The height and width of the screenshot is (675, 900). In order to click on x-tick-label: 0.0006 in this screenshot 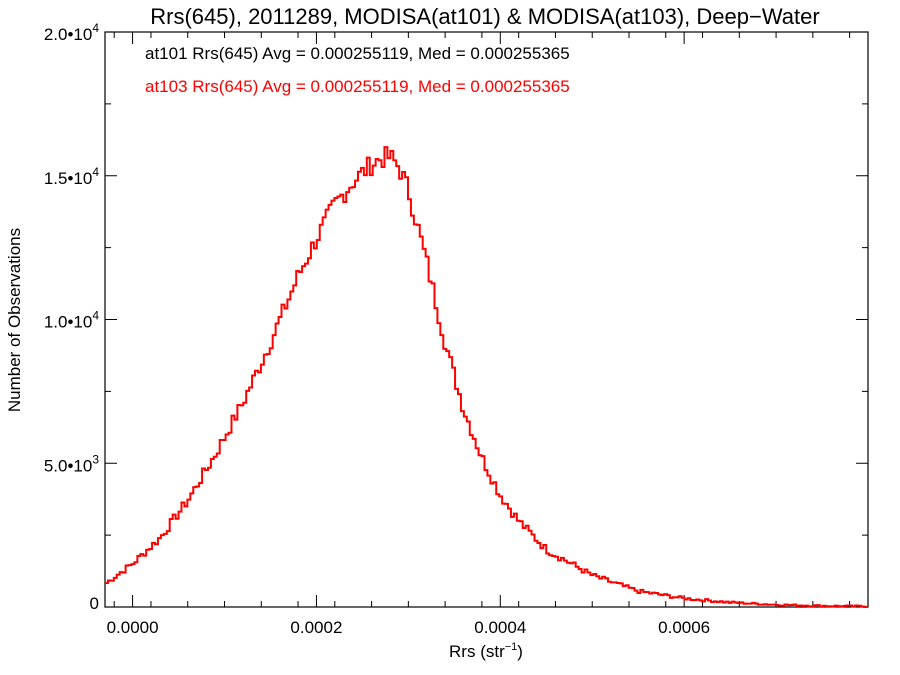, I will do `click(684, 627)`.